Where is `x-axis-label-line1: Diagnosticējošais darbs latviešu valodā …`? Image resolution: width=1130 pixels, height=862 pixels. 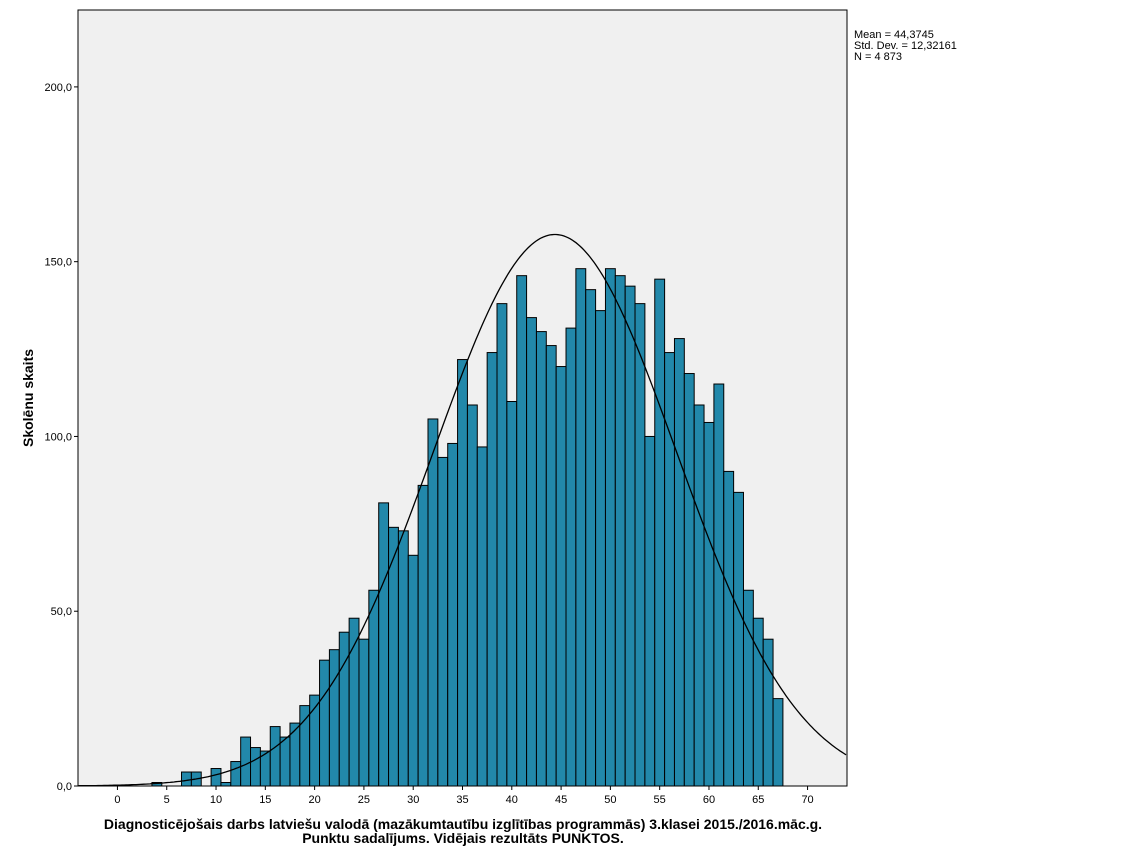 x-axis-label-line1: Diagnosticējošais darbs latviešu valodā … is located at coordinates (463, 824).